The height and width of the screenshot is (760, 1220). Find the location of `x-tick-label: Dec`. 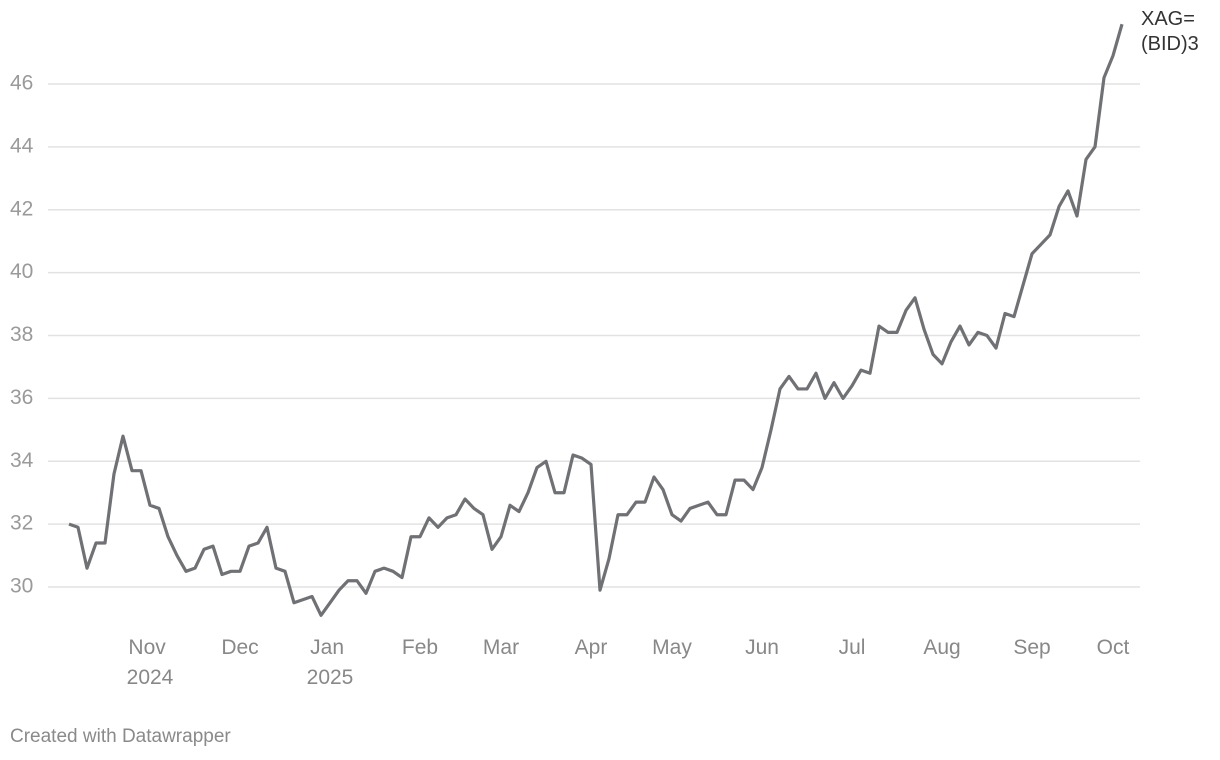

x-tick-label: Dec is located at coordinates (239, 647).